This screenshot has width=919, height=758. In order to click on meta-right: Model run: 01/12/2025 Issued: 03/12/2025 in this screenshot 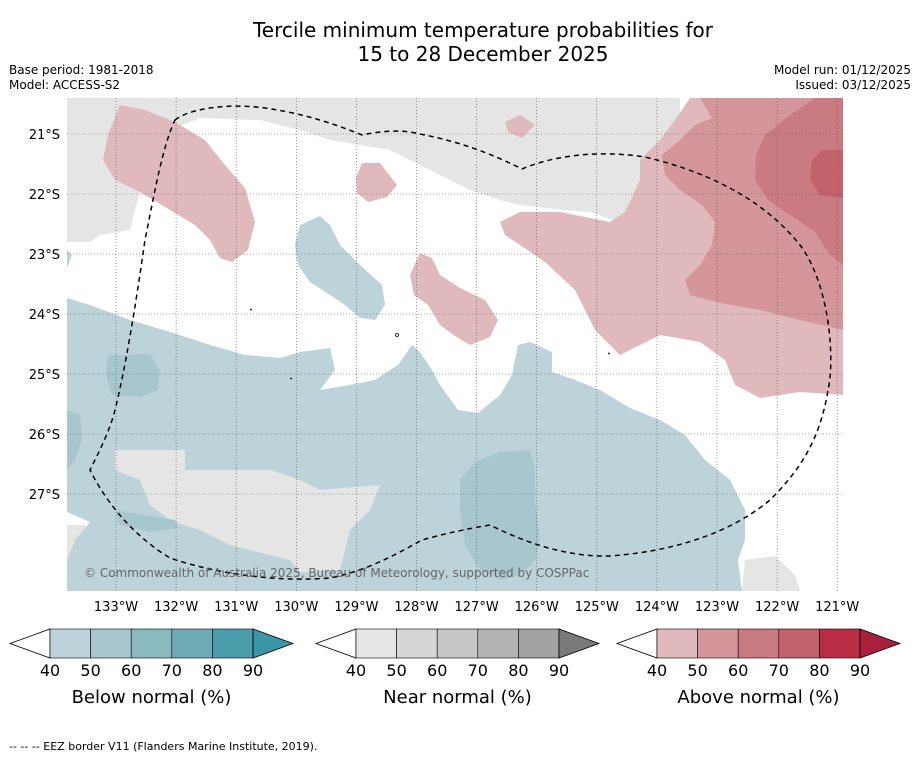, I will do `click(842, 78)`.